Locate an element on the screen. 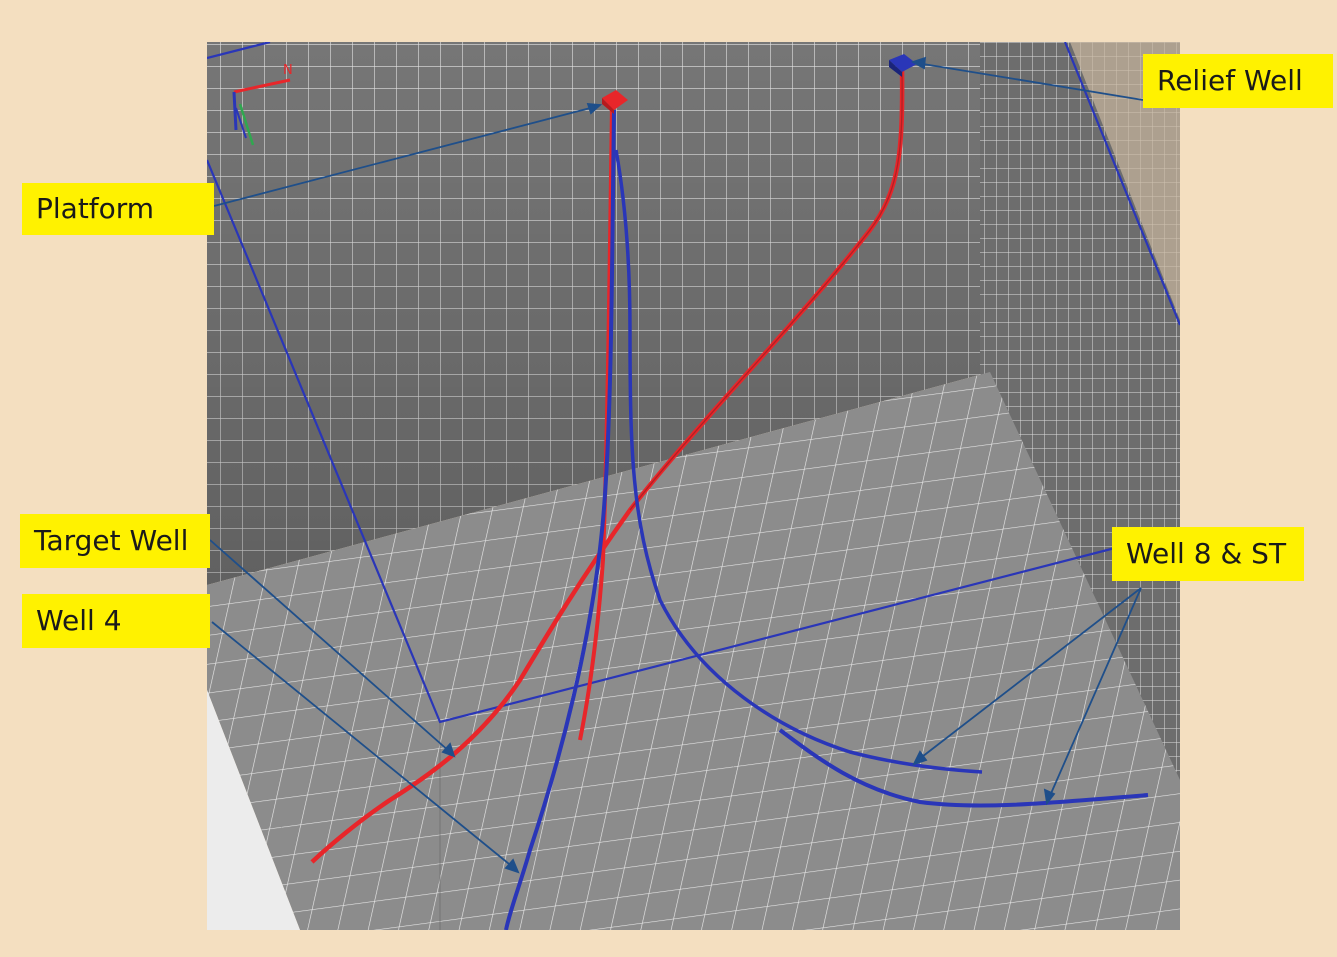 This screenshot has height=957, width=1337. target-well-label: Target Well is located at coordinates (115, 541).